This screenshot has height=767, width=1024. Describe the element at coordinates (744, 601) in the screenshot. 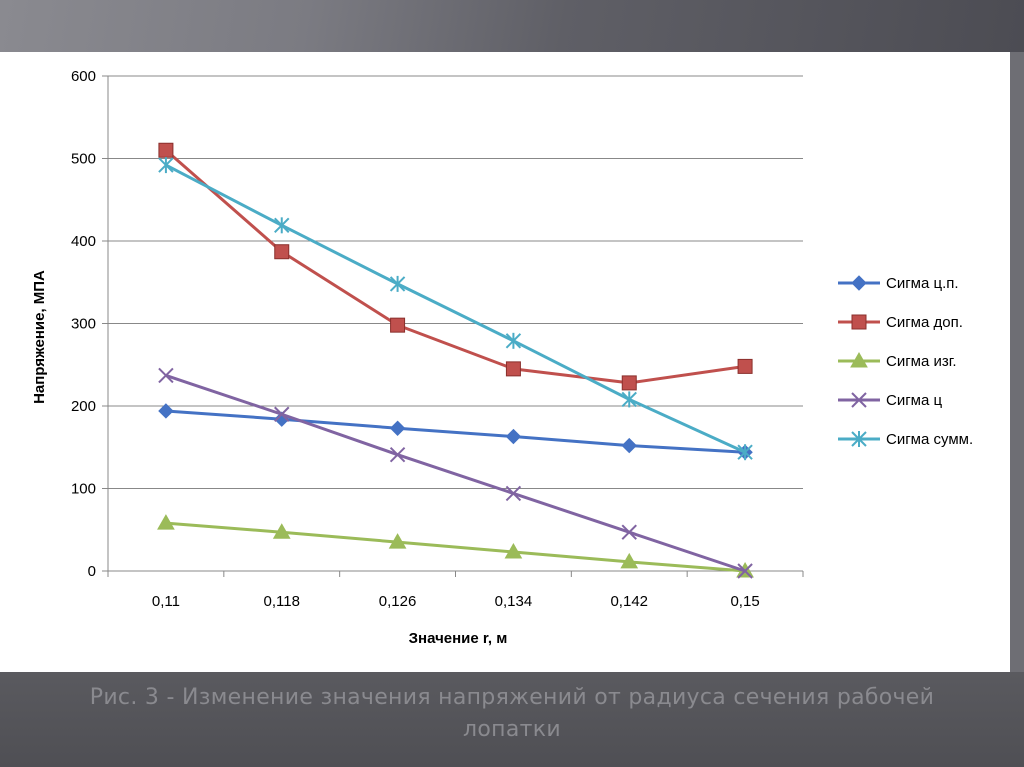

I see `x-tick-label: 0,15` at that location.